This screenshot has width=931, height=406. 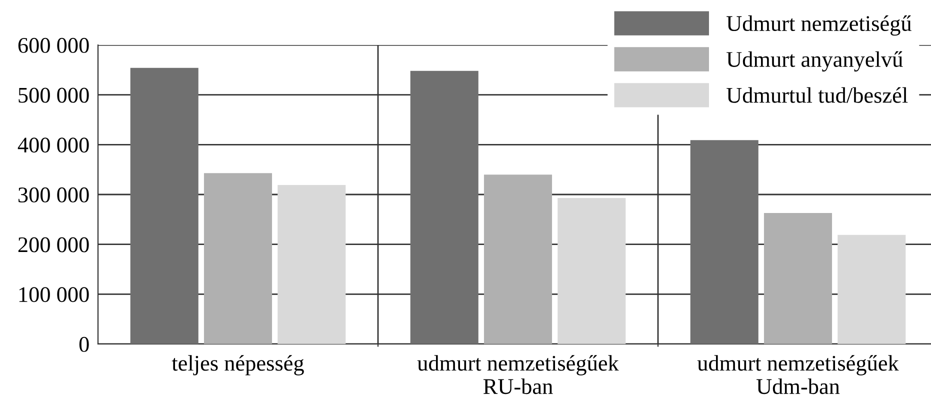 I want to click on x-tick-label: teljes népesség, so click(x=238, y=365).